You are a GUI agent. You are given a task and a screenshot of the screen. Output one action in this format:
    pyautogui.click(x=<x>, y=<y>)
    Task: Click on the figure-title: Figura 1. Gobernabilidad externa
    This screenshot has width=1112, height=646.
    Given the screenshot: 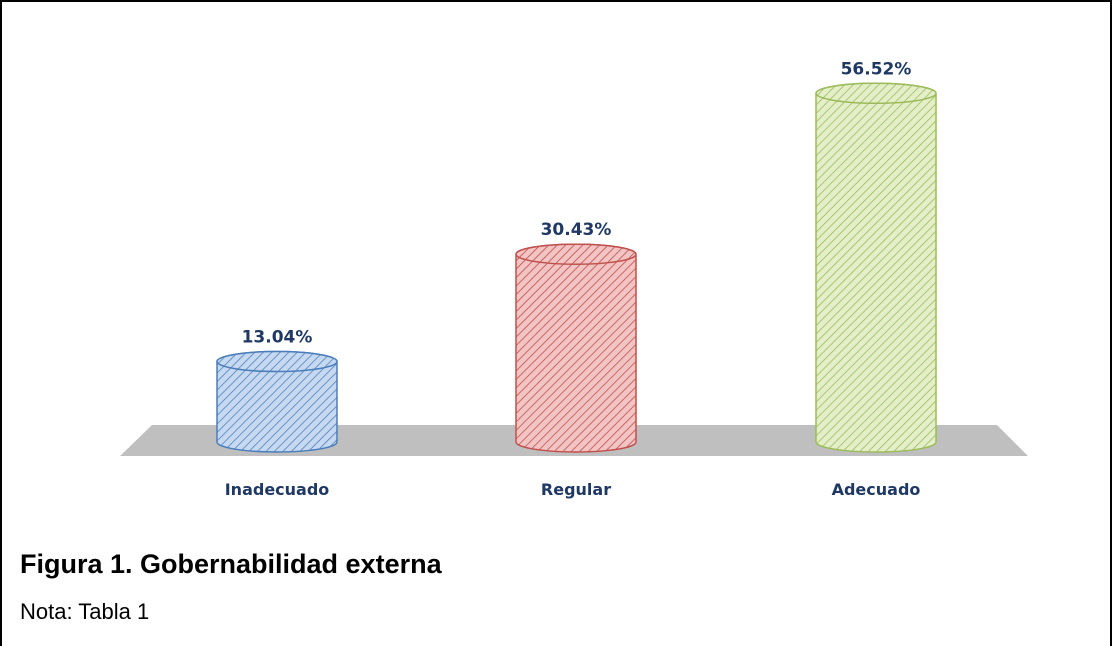 What is the action you would take?
    pyautogui.click(x=231, y=564)
    